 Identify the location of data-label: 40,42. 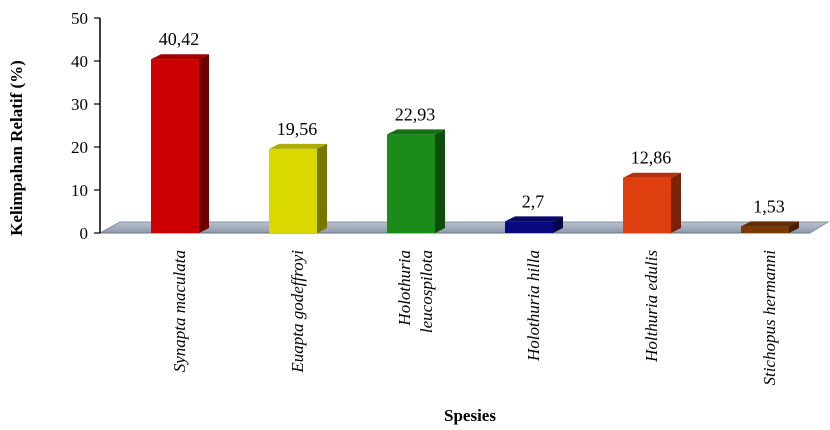
(179, 39).